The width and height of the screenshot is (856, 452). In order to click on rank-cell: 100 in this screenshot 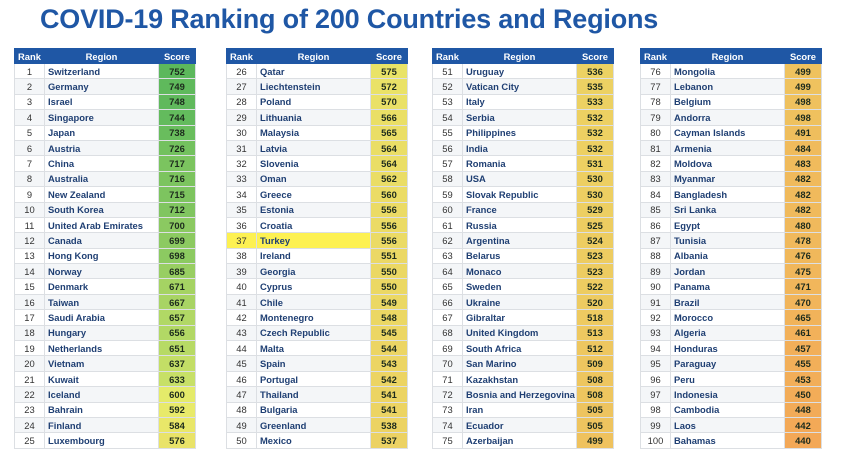, I will do `click(655, 440)`.